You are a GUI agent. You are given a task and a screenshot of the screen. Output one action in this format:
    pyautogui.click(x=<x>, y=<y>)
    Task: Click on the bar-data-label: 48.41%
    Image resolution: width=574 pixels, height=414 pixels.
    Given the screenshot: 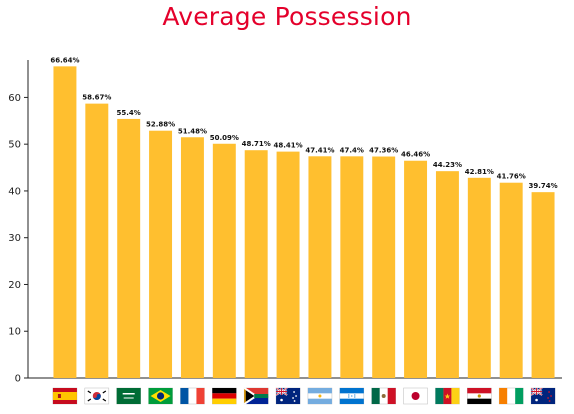 What is the action you would take?
    pyautogui.click(x=287, y=146)
    